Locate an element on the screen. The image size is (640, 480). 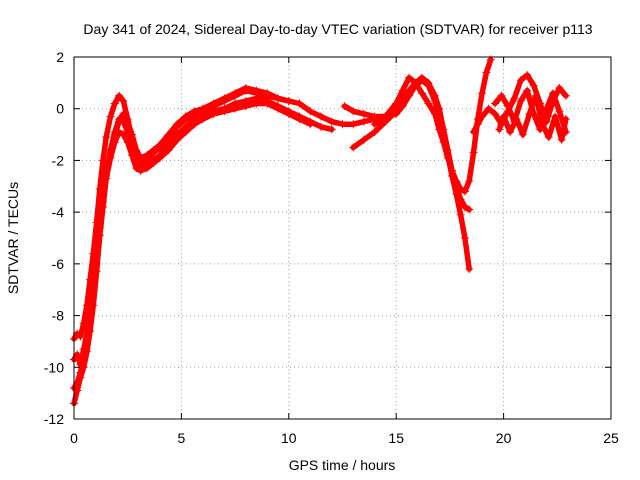
x-tick-label: 25 is located at coordinates (611, 438).